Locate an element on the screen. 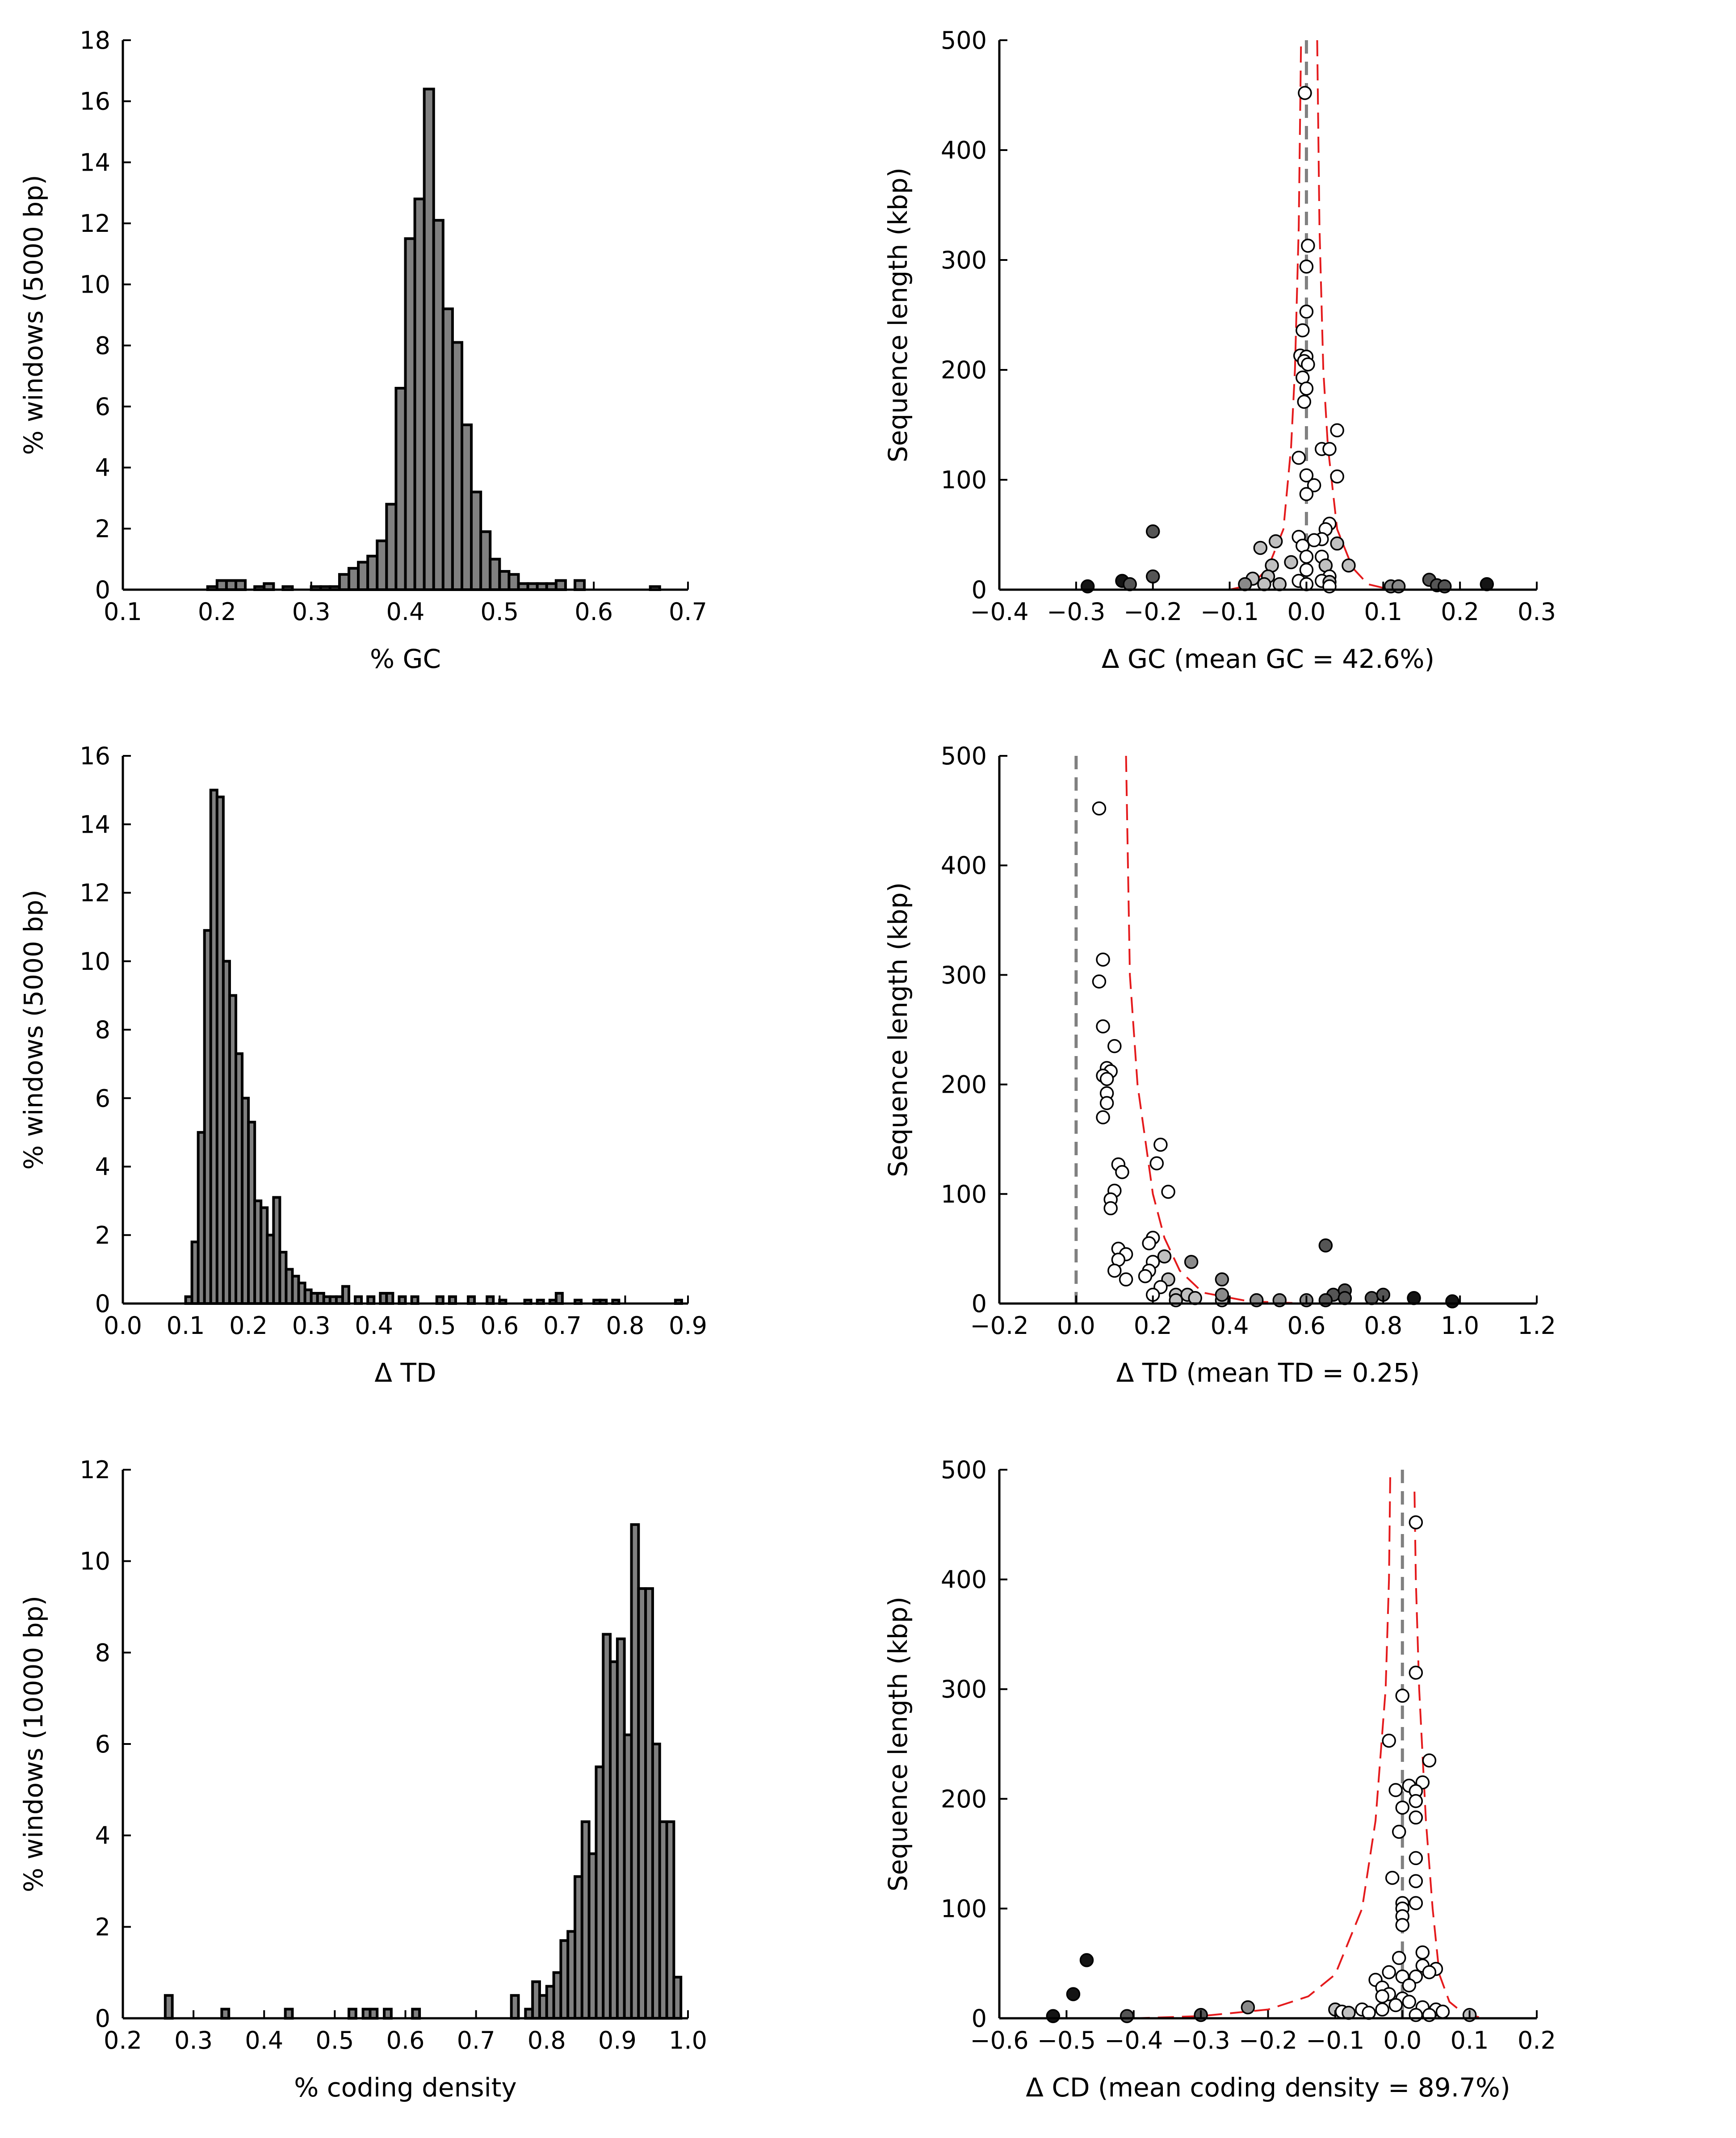 Image resolution: width=1736 pixels, height=2138 pixels. y-tick-label: 100 is located at coordinates (964, 480).